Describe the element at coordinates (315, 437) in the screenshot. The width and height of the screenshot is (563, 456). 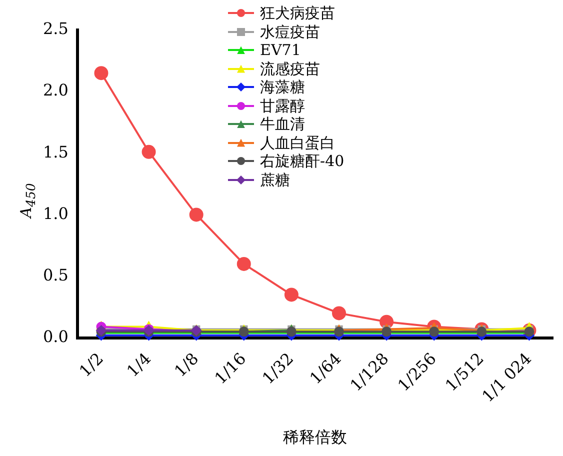
I see `x-axis-title: 稀释倍数` at that location.